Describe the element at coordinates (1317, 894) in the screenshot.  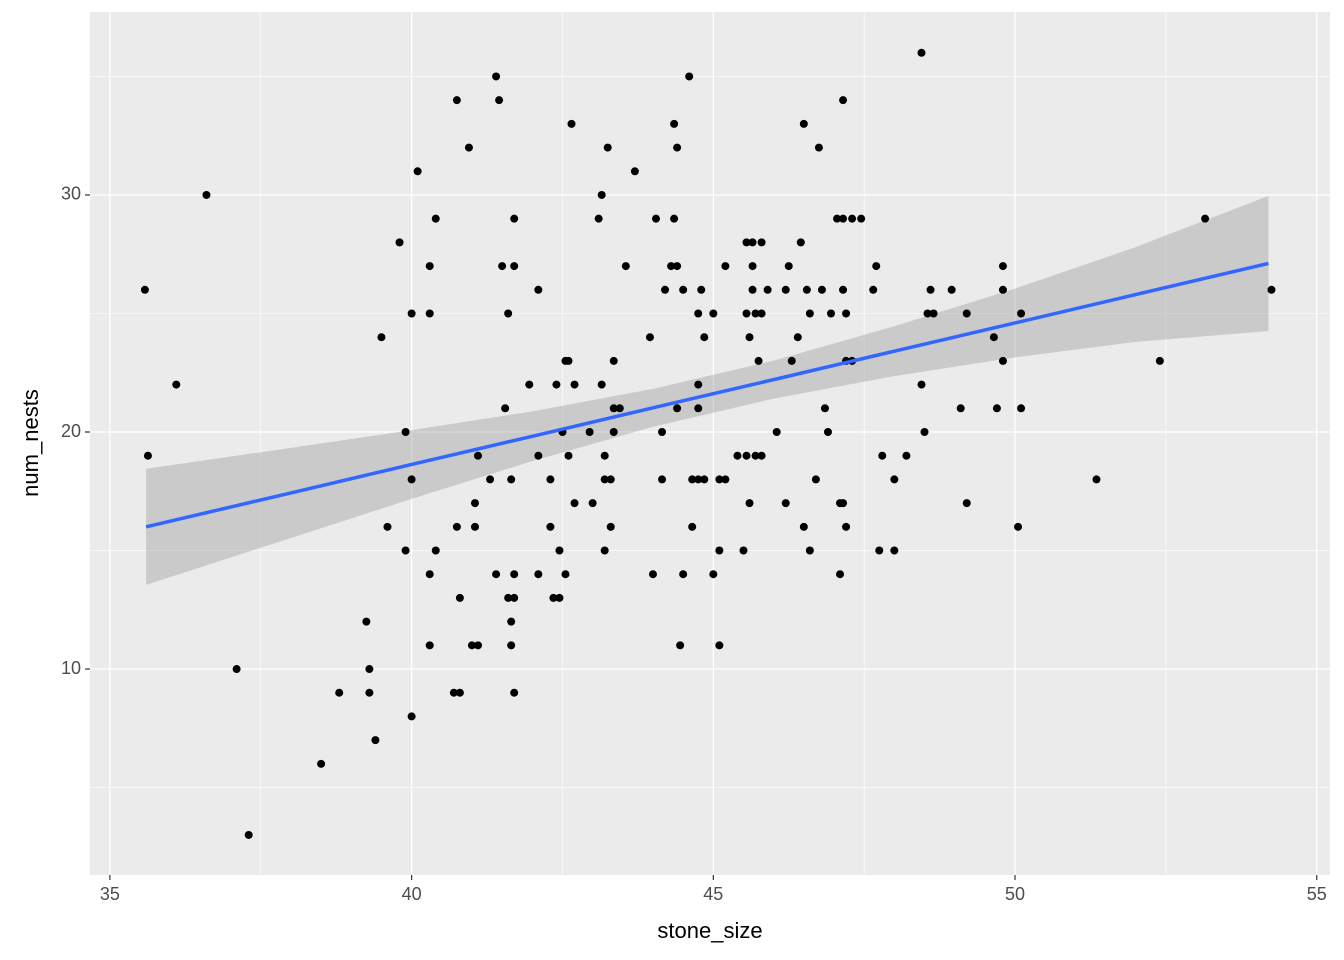
I see `x-tick-label: 55` at that location.